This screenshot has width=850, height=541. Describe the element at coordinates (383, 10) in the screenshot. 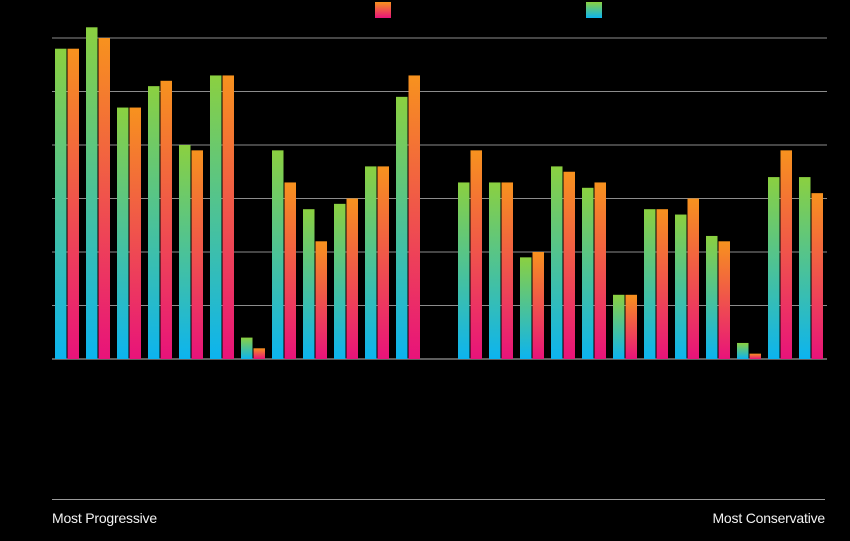

I see `legend-swatch-warm` at that location.